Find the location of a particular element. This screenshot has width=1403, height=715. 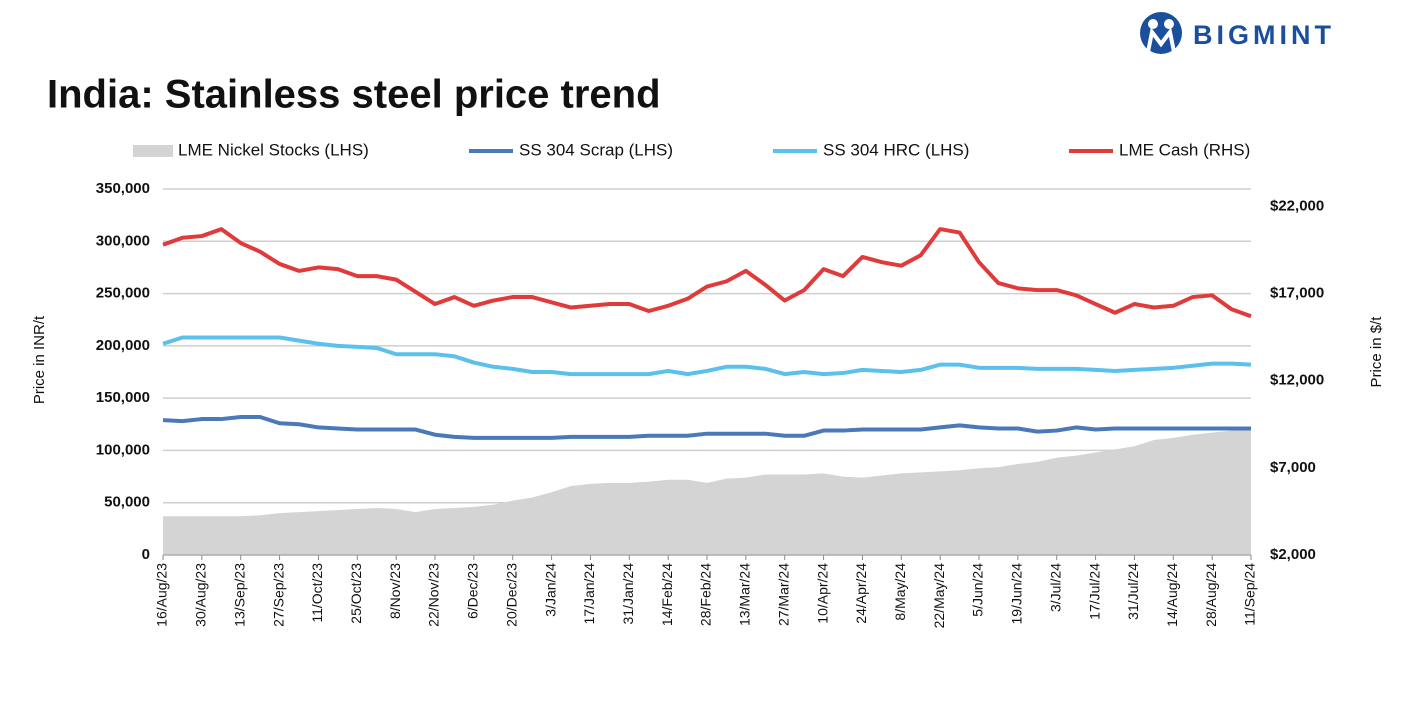

x-tick-label: 19/Jun/24 is located at coordinates (1017, 594).